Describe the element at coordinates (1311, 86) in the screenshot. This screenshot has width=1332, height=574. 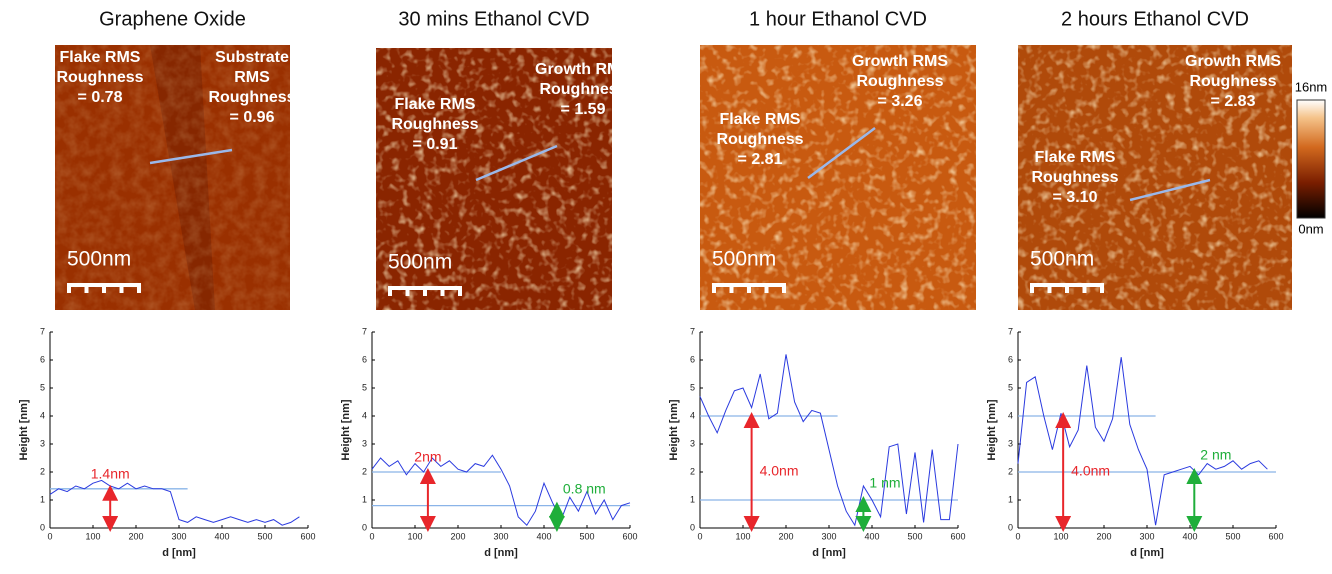
I see `colorbar-max: 16nm` at that location.